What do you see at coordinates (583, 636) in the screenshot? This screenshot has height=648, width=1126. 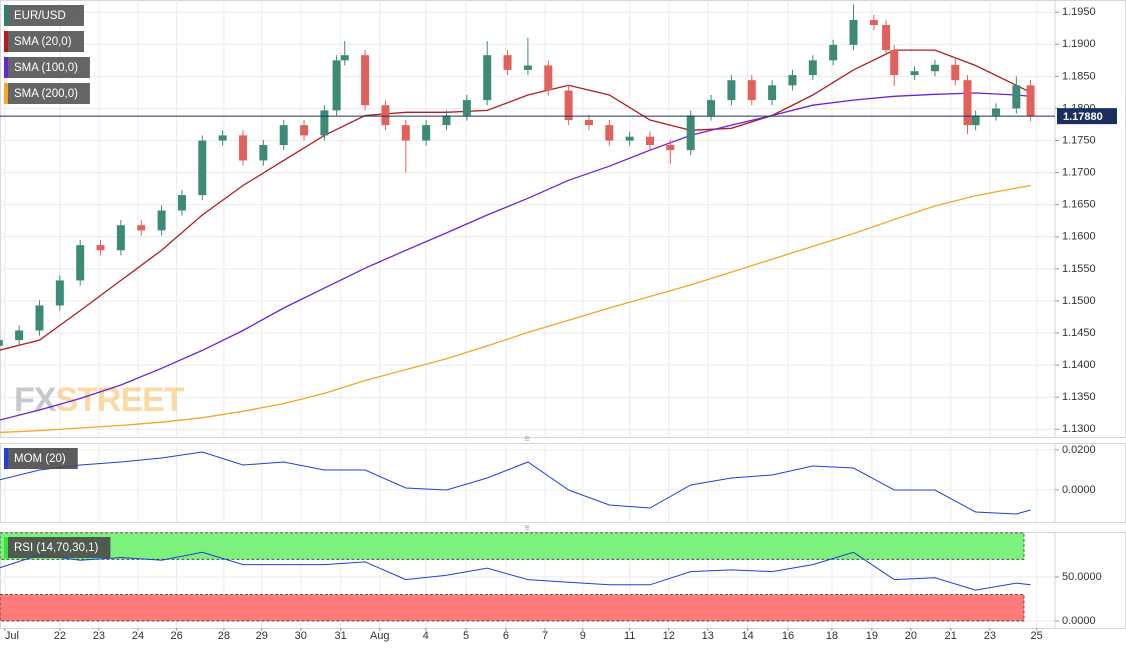 I see `x-tick-label: 9` at bounding box center [583, 636].